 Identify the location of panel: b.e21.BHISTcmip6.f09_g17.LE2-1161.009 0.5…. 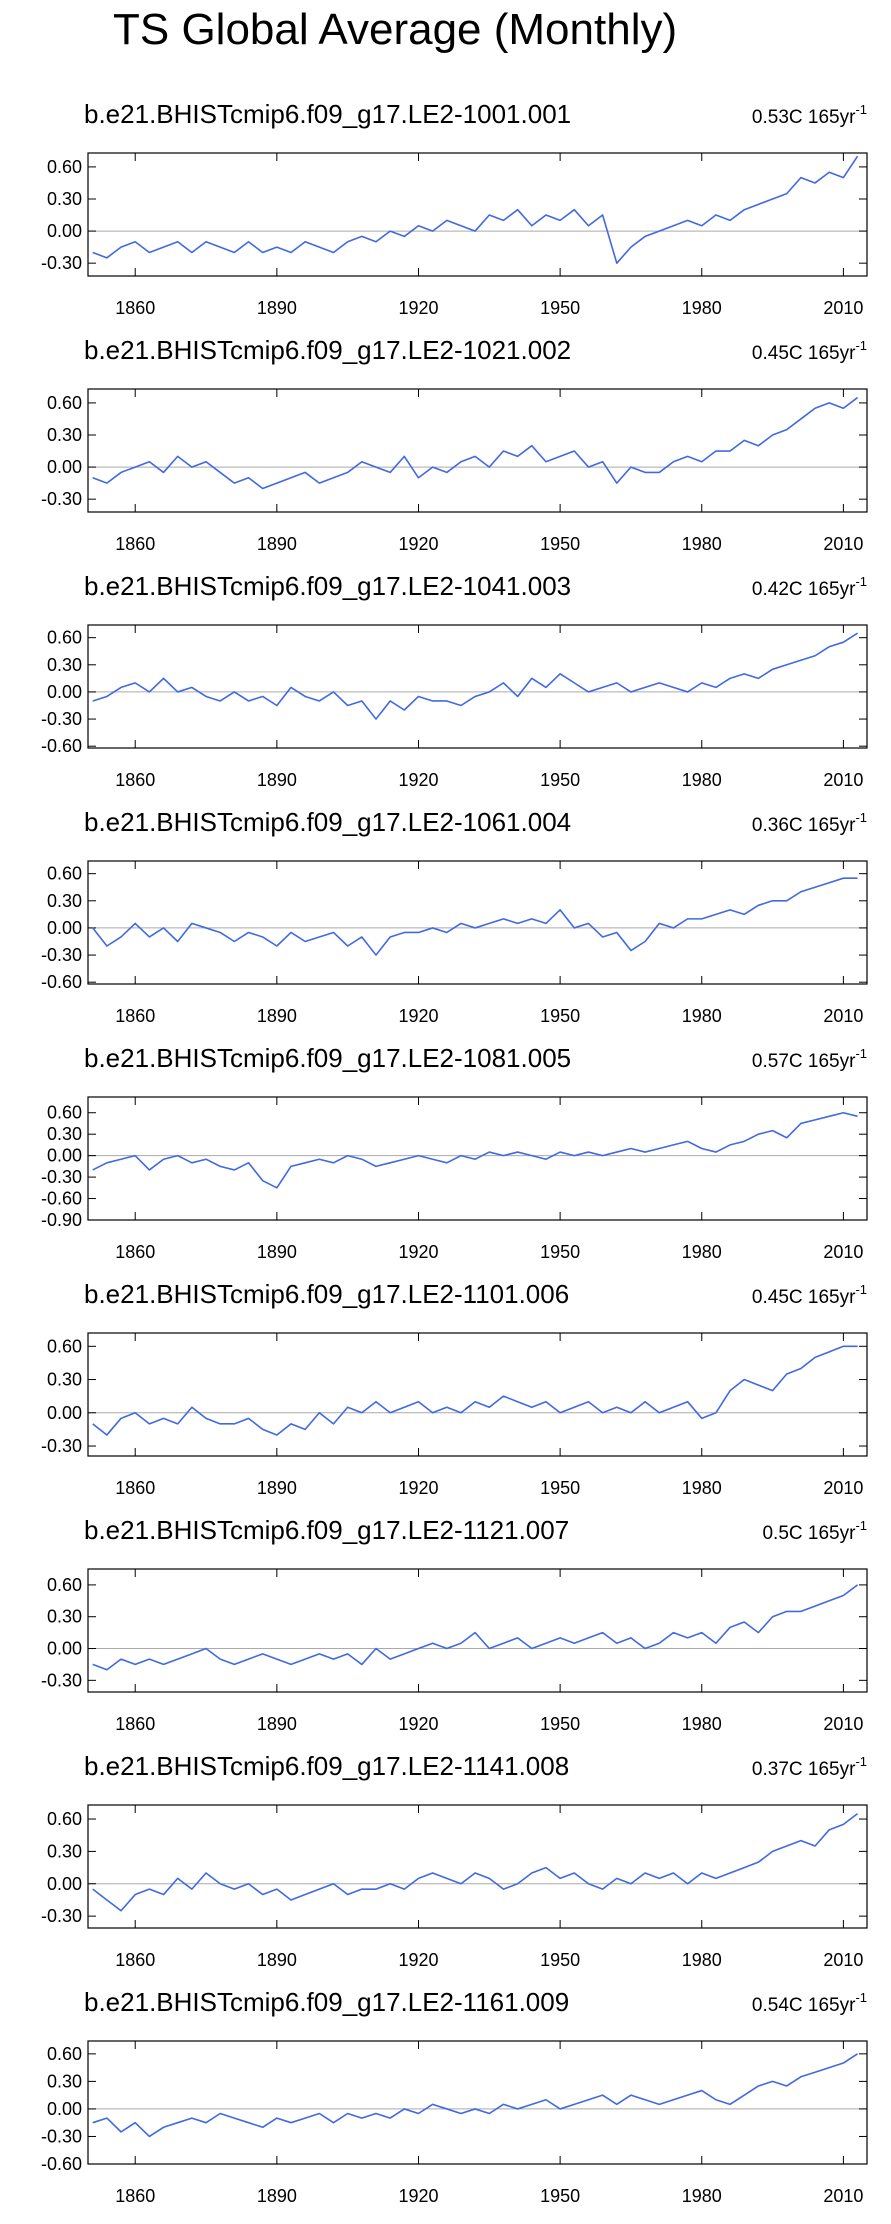
(454, 2096).